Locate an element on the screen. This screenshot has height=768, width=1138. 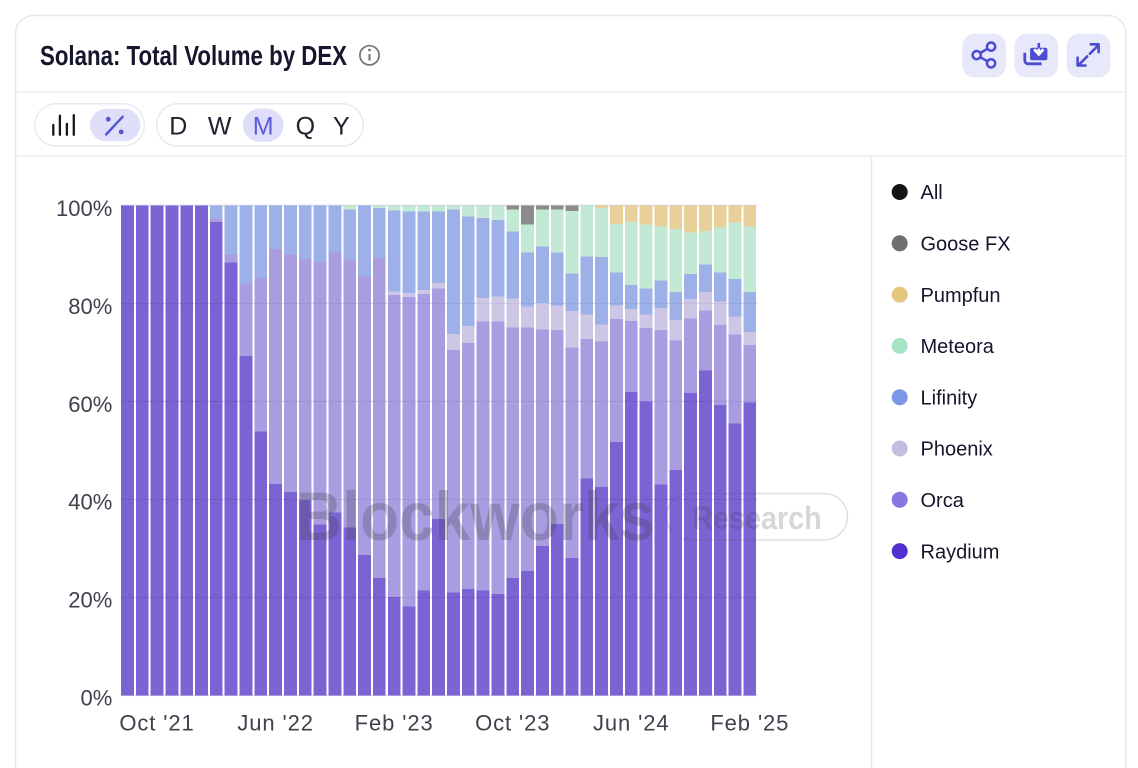
svg-text: 20% is located at coordinates (90, 600).